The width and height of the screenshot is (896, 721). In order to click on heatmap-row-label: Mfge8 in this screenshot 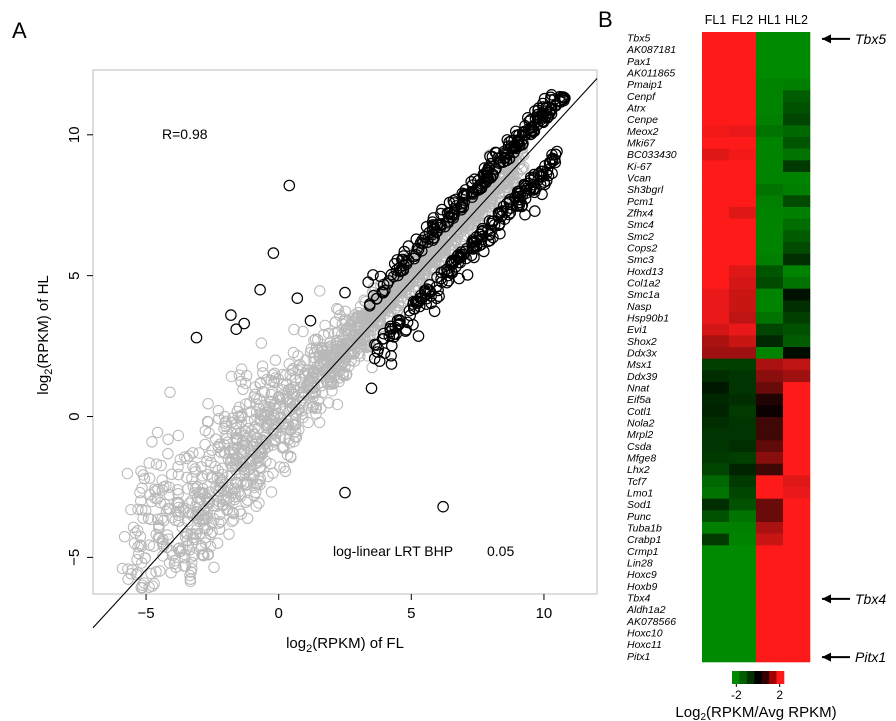, I will do `click(641, 459)`.